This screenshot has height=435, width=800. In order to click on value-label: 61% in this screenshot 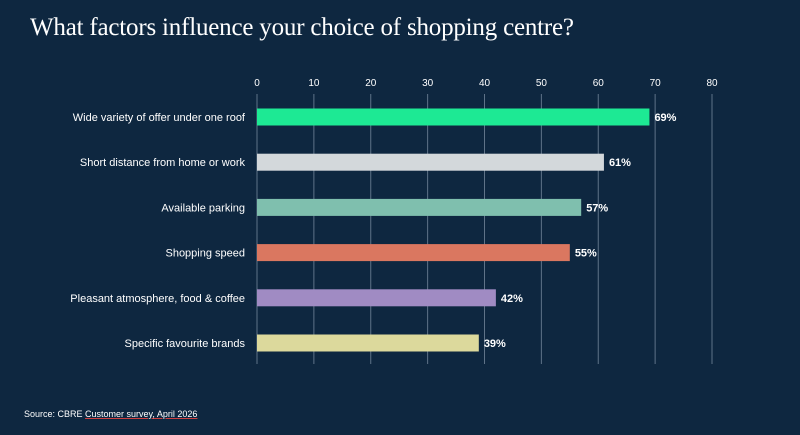, I will do `click(620, 163)`.